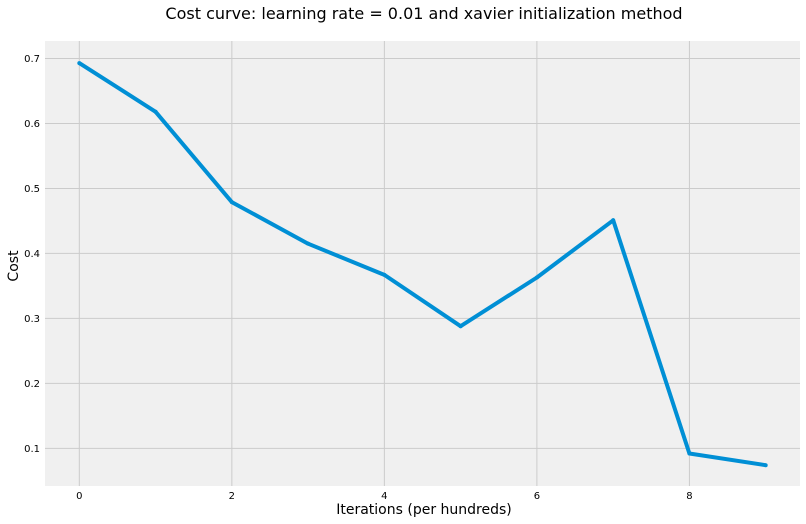  I want to click on y-tick-label: 0.7, so click(32, 59).